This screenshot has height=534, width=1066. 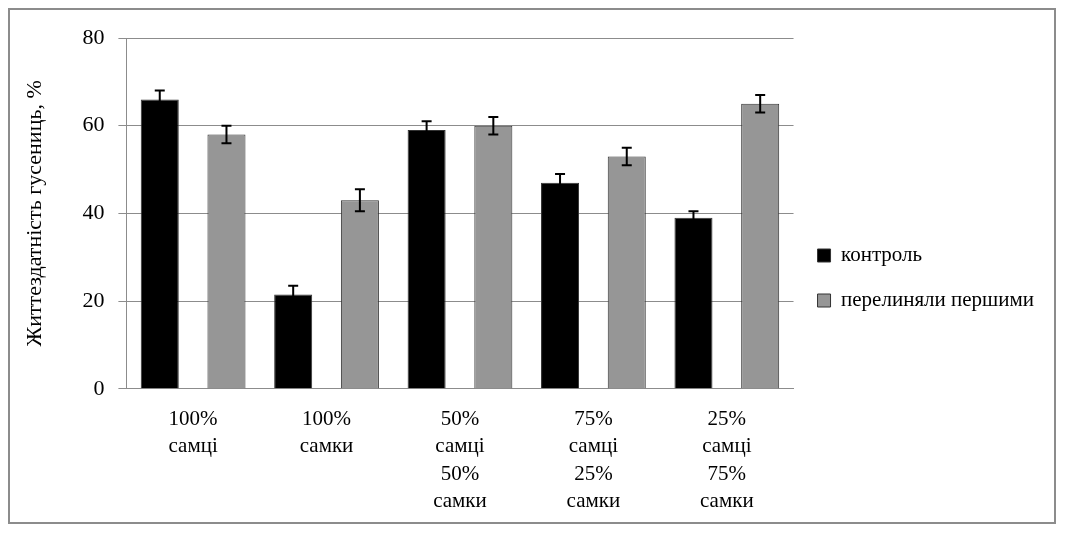 What do you see at coordinates (193, 431) in the screenshot?
I see `x-tick-label: 100% самці` at bounding box center [193, 431].